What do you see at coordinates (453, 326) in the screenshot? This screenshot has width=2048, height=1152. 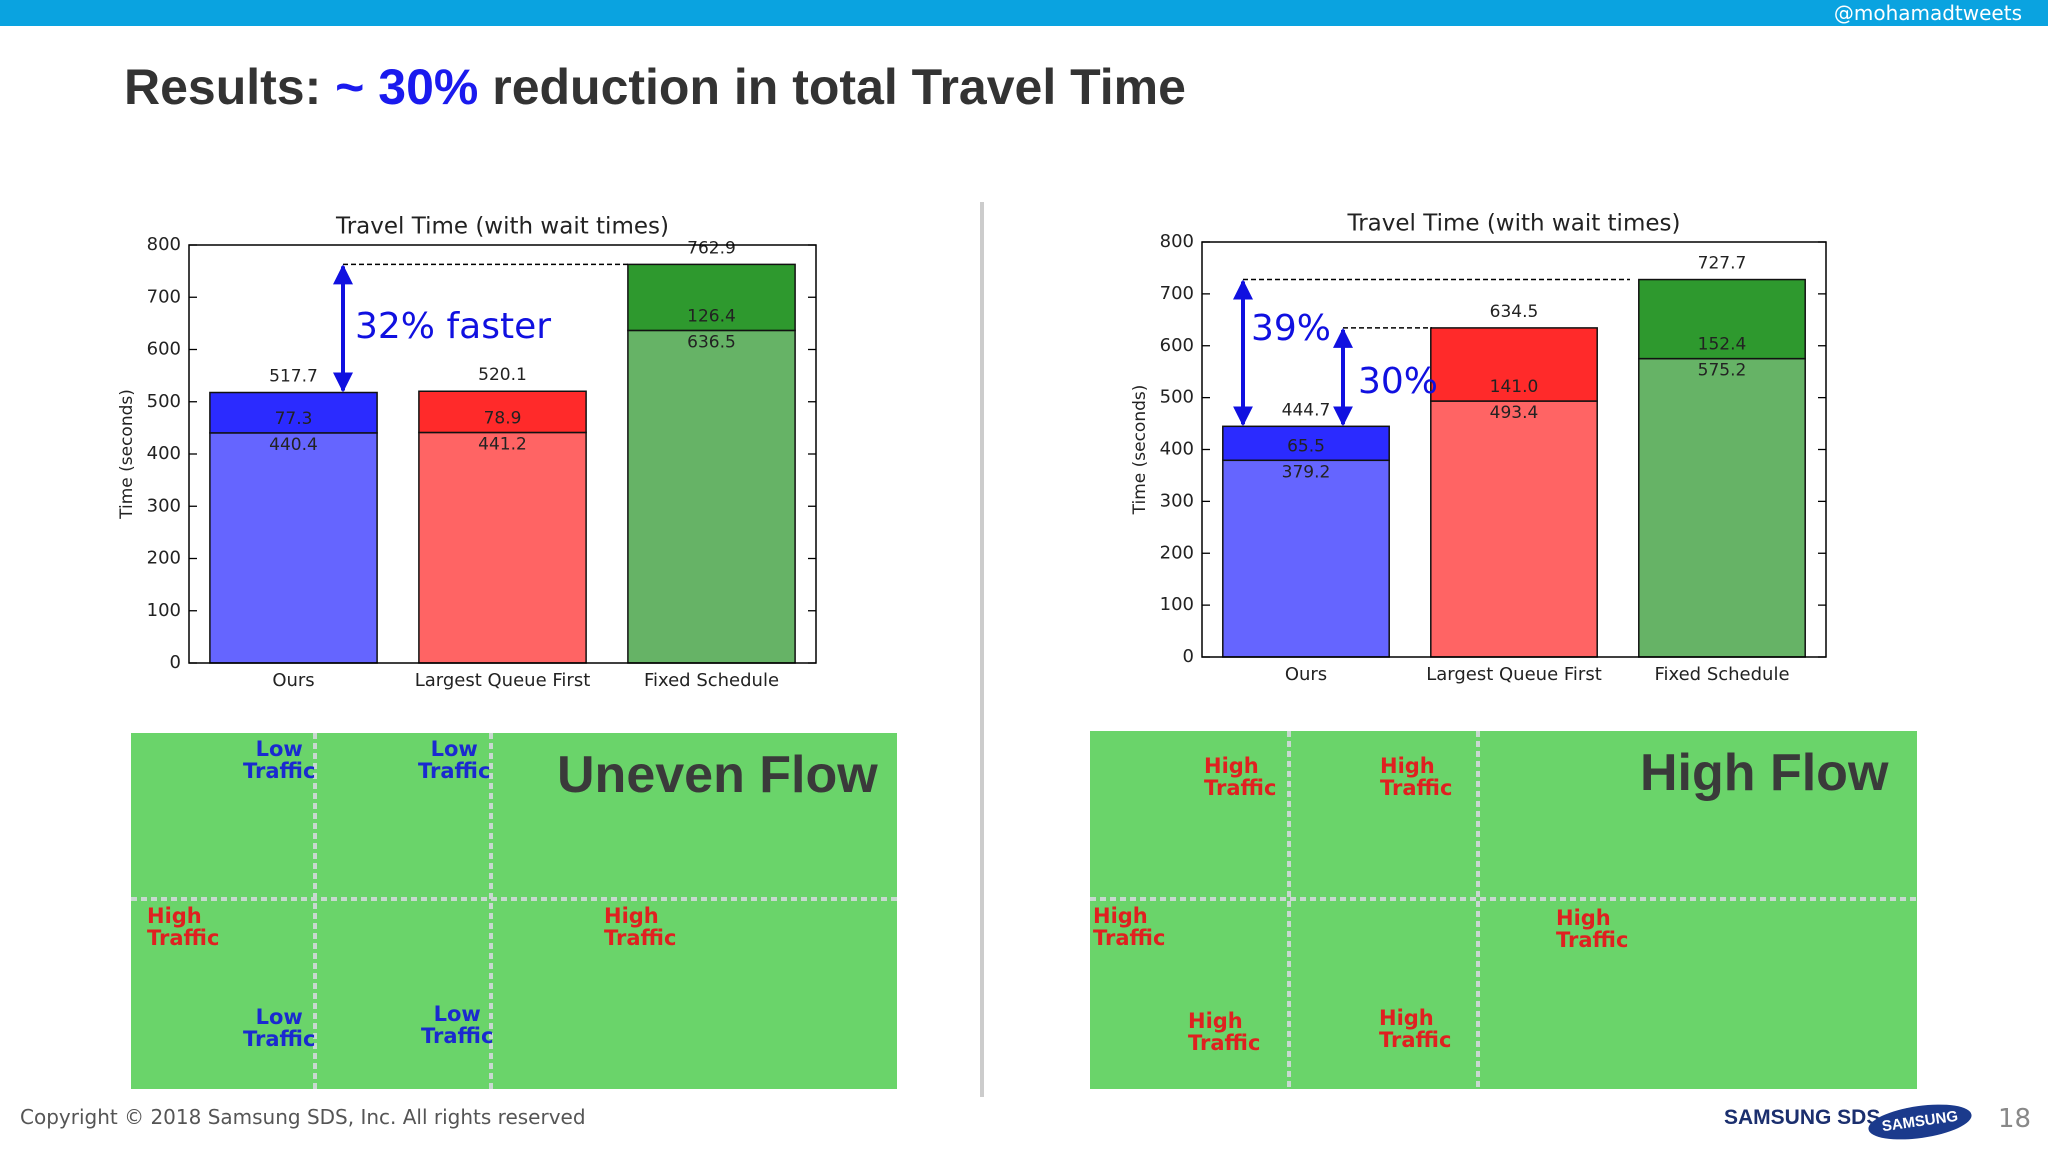 I see `annotation: 32% faster` at bounding box center [453, 326].